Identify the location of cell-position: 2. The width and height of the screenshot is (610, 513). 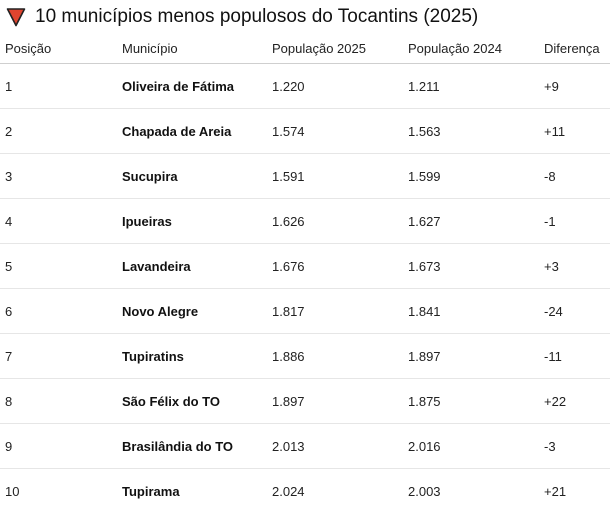
(61, 131).